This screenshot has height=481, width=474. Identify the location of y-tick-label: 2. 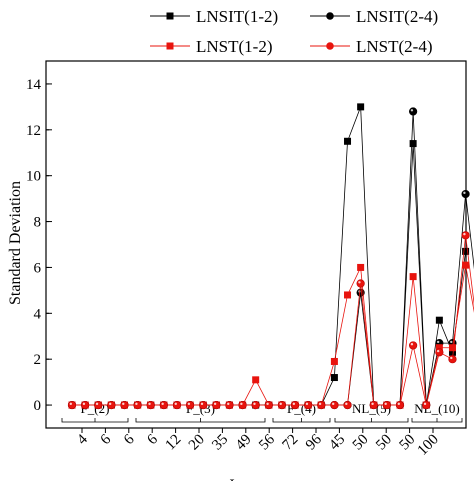
(38, 360).